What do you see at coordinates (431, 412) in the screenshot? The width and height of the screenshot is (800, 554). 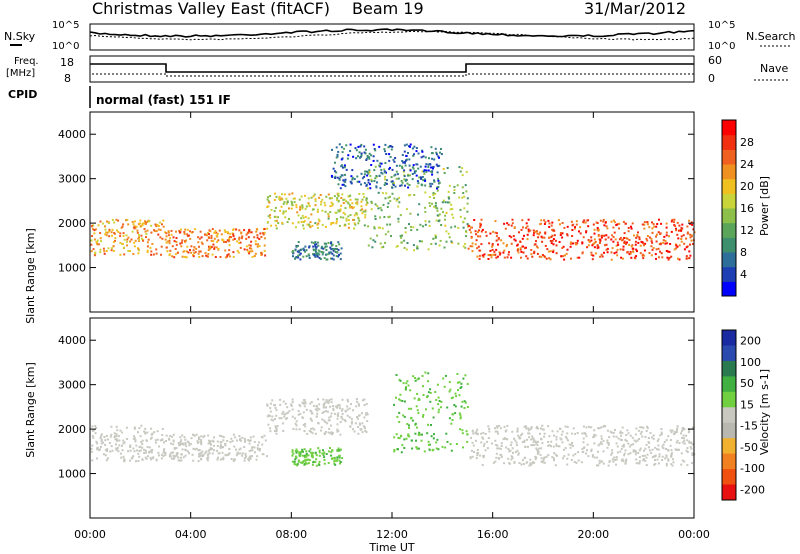 I see `velocity-echo-band` at bounding box center [431, 412].